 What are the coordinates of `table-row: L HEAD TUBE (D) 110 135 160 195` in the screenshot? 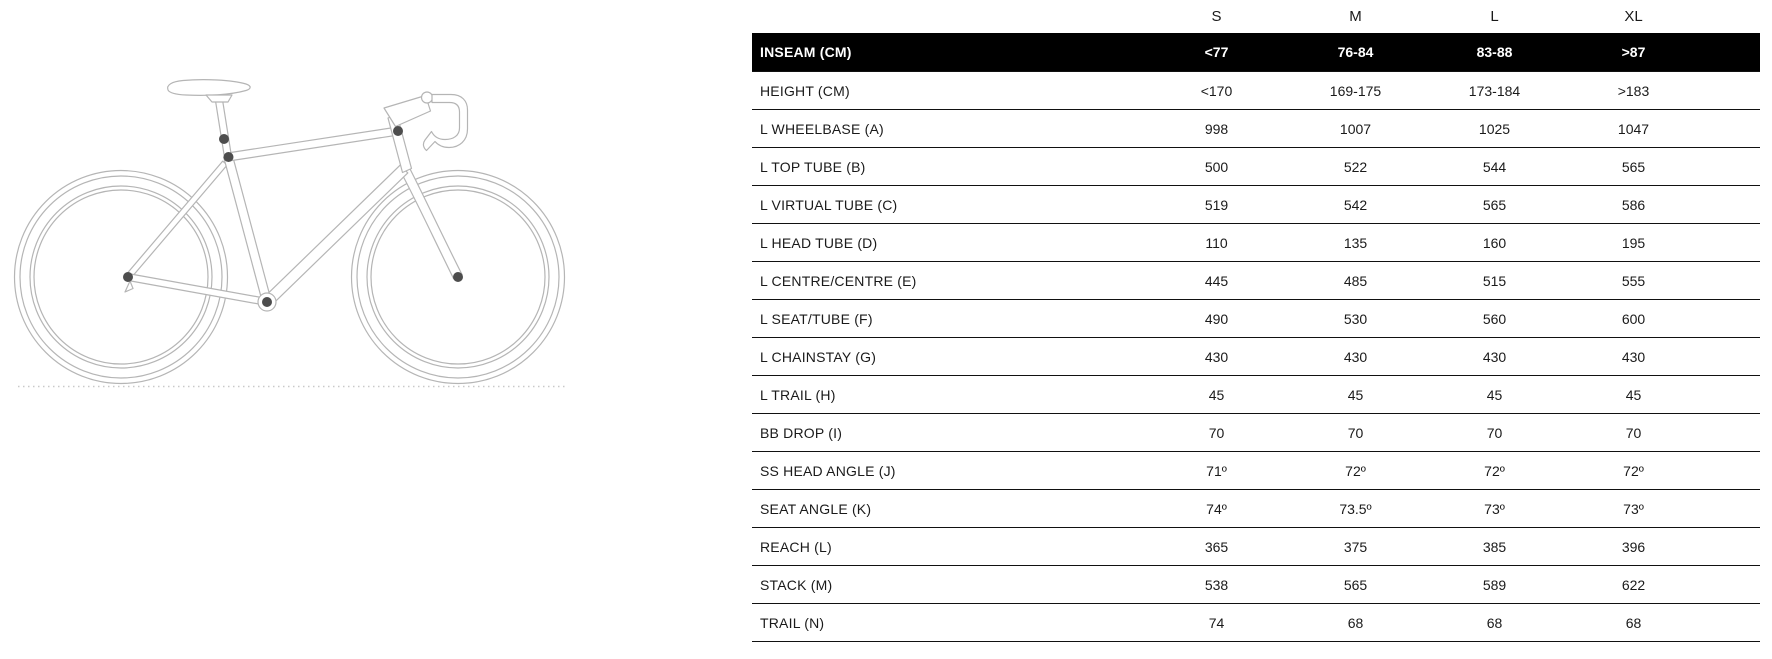 It's located at (1256, 243).